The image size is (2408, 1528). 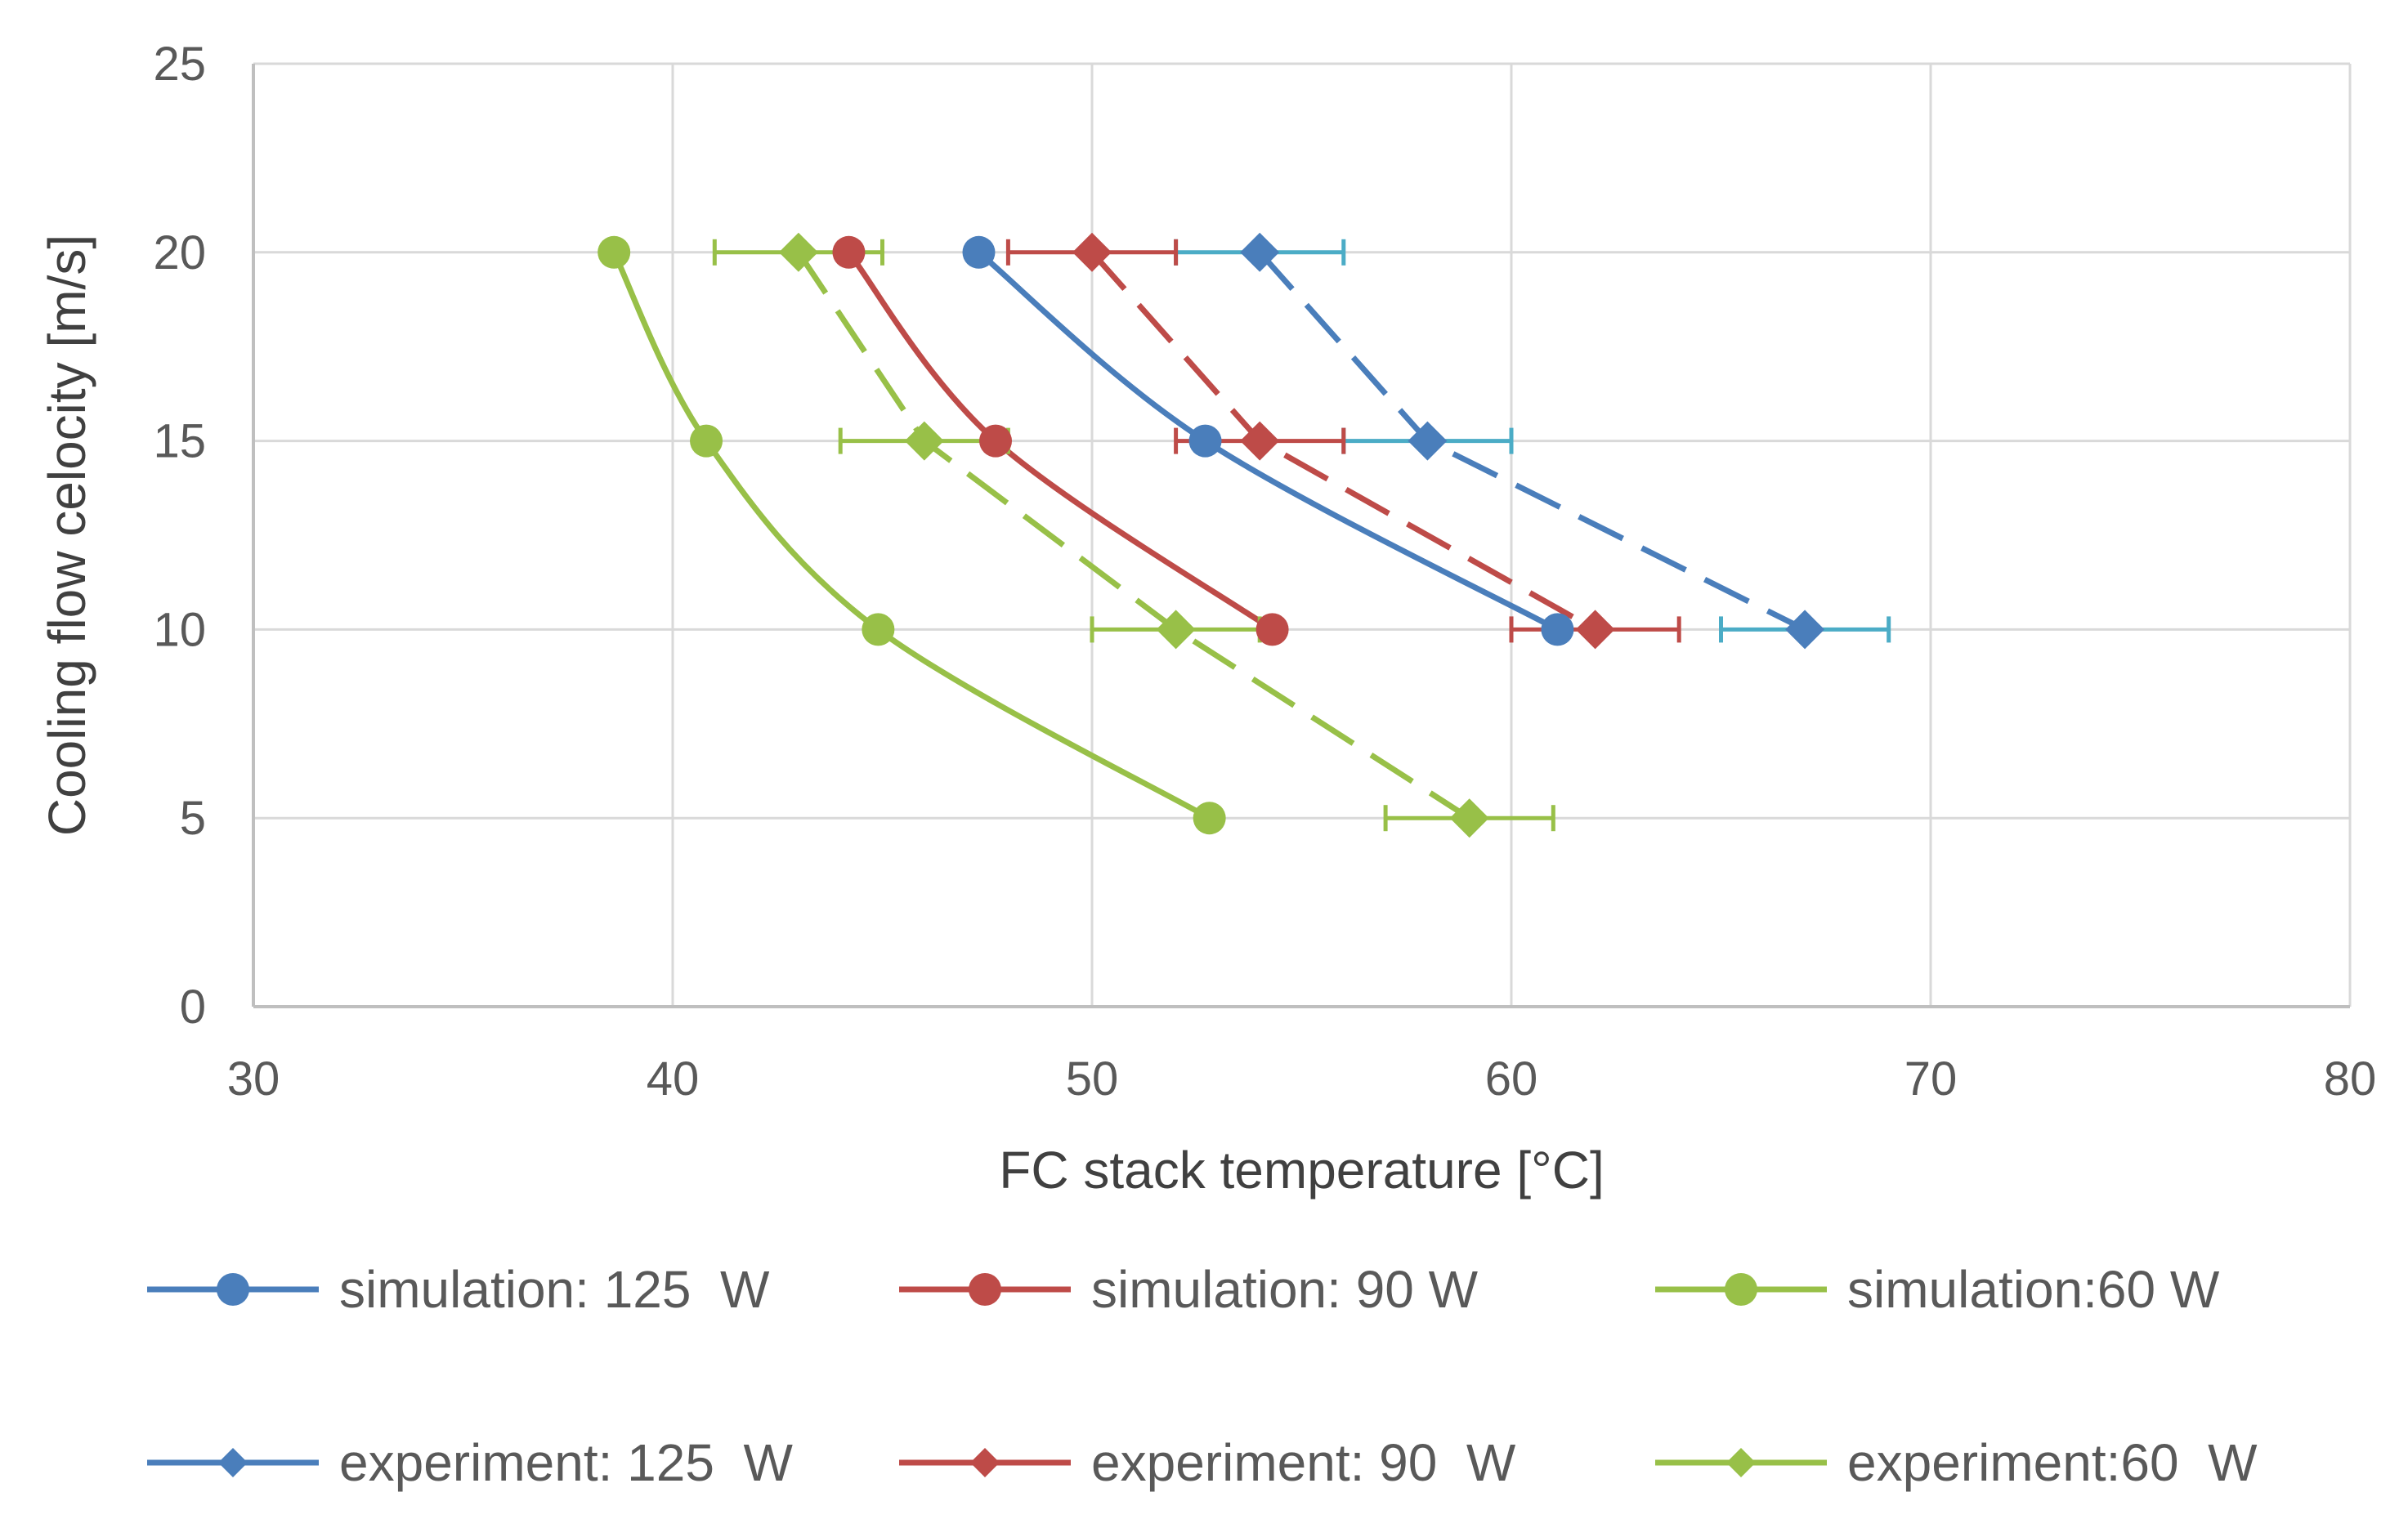 I want to click on y-tick-label: 10, so click(x=179, y=629).